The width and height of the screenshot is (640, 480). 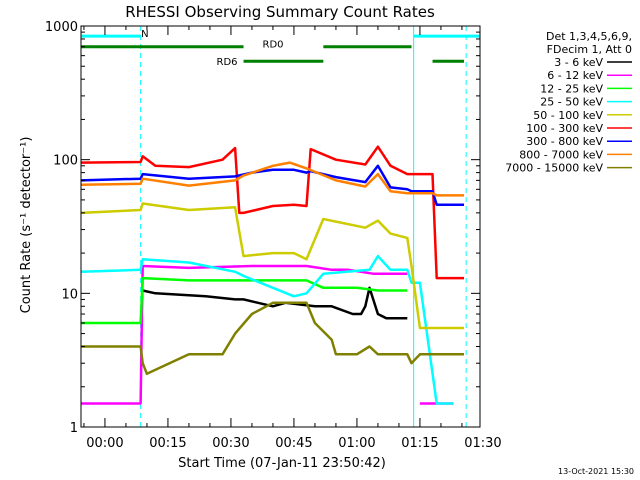 What do you see at coordinates (564, 141) in the screenshot?
I see `legend-label-6: 300 - 800 keV` at bounding box center [564, 141].